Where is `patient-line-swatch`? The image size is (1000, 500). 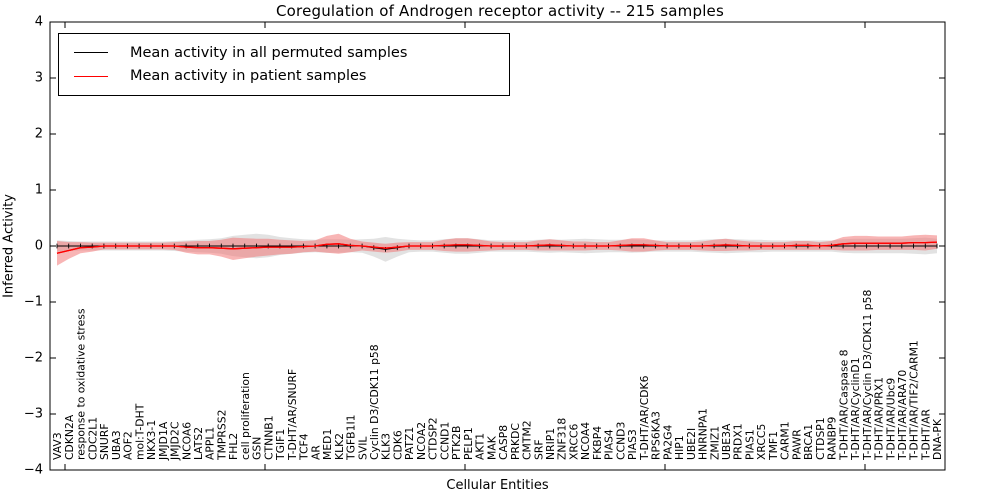 patient-line-swatch is located at coordinates (91, 76).